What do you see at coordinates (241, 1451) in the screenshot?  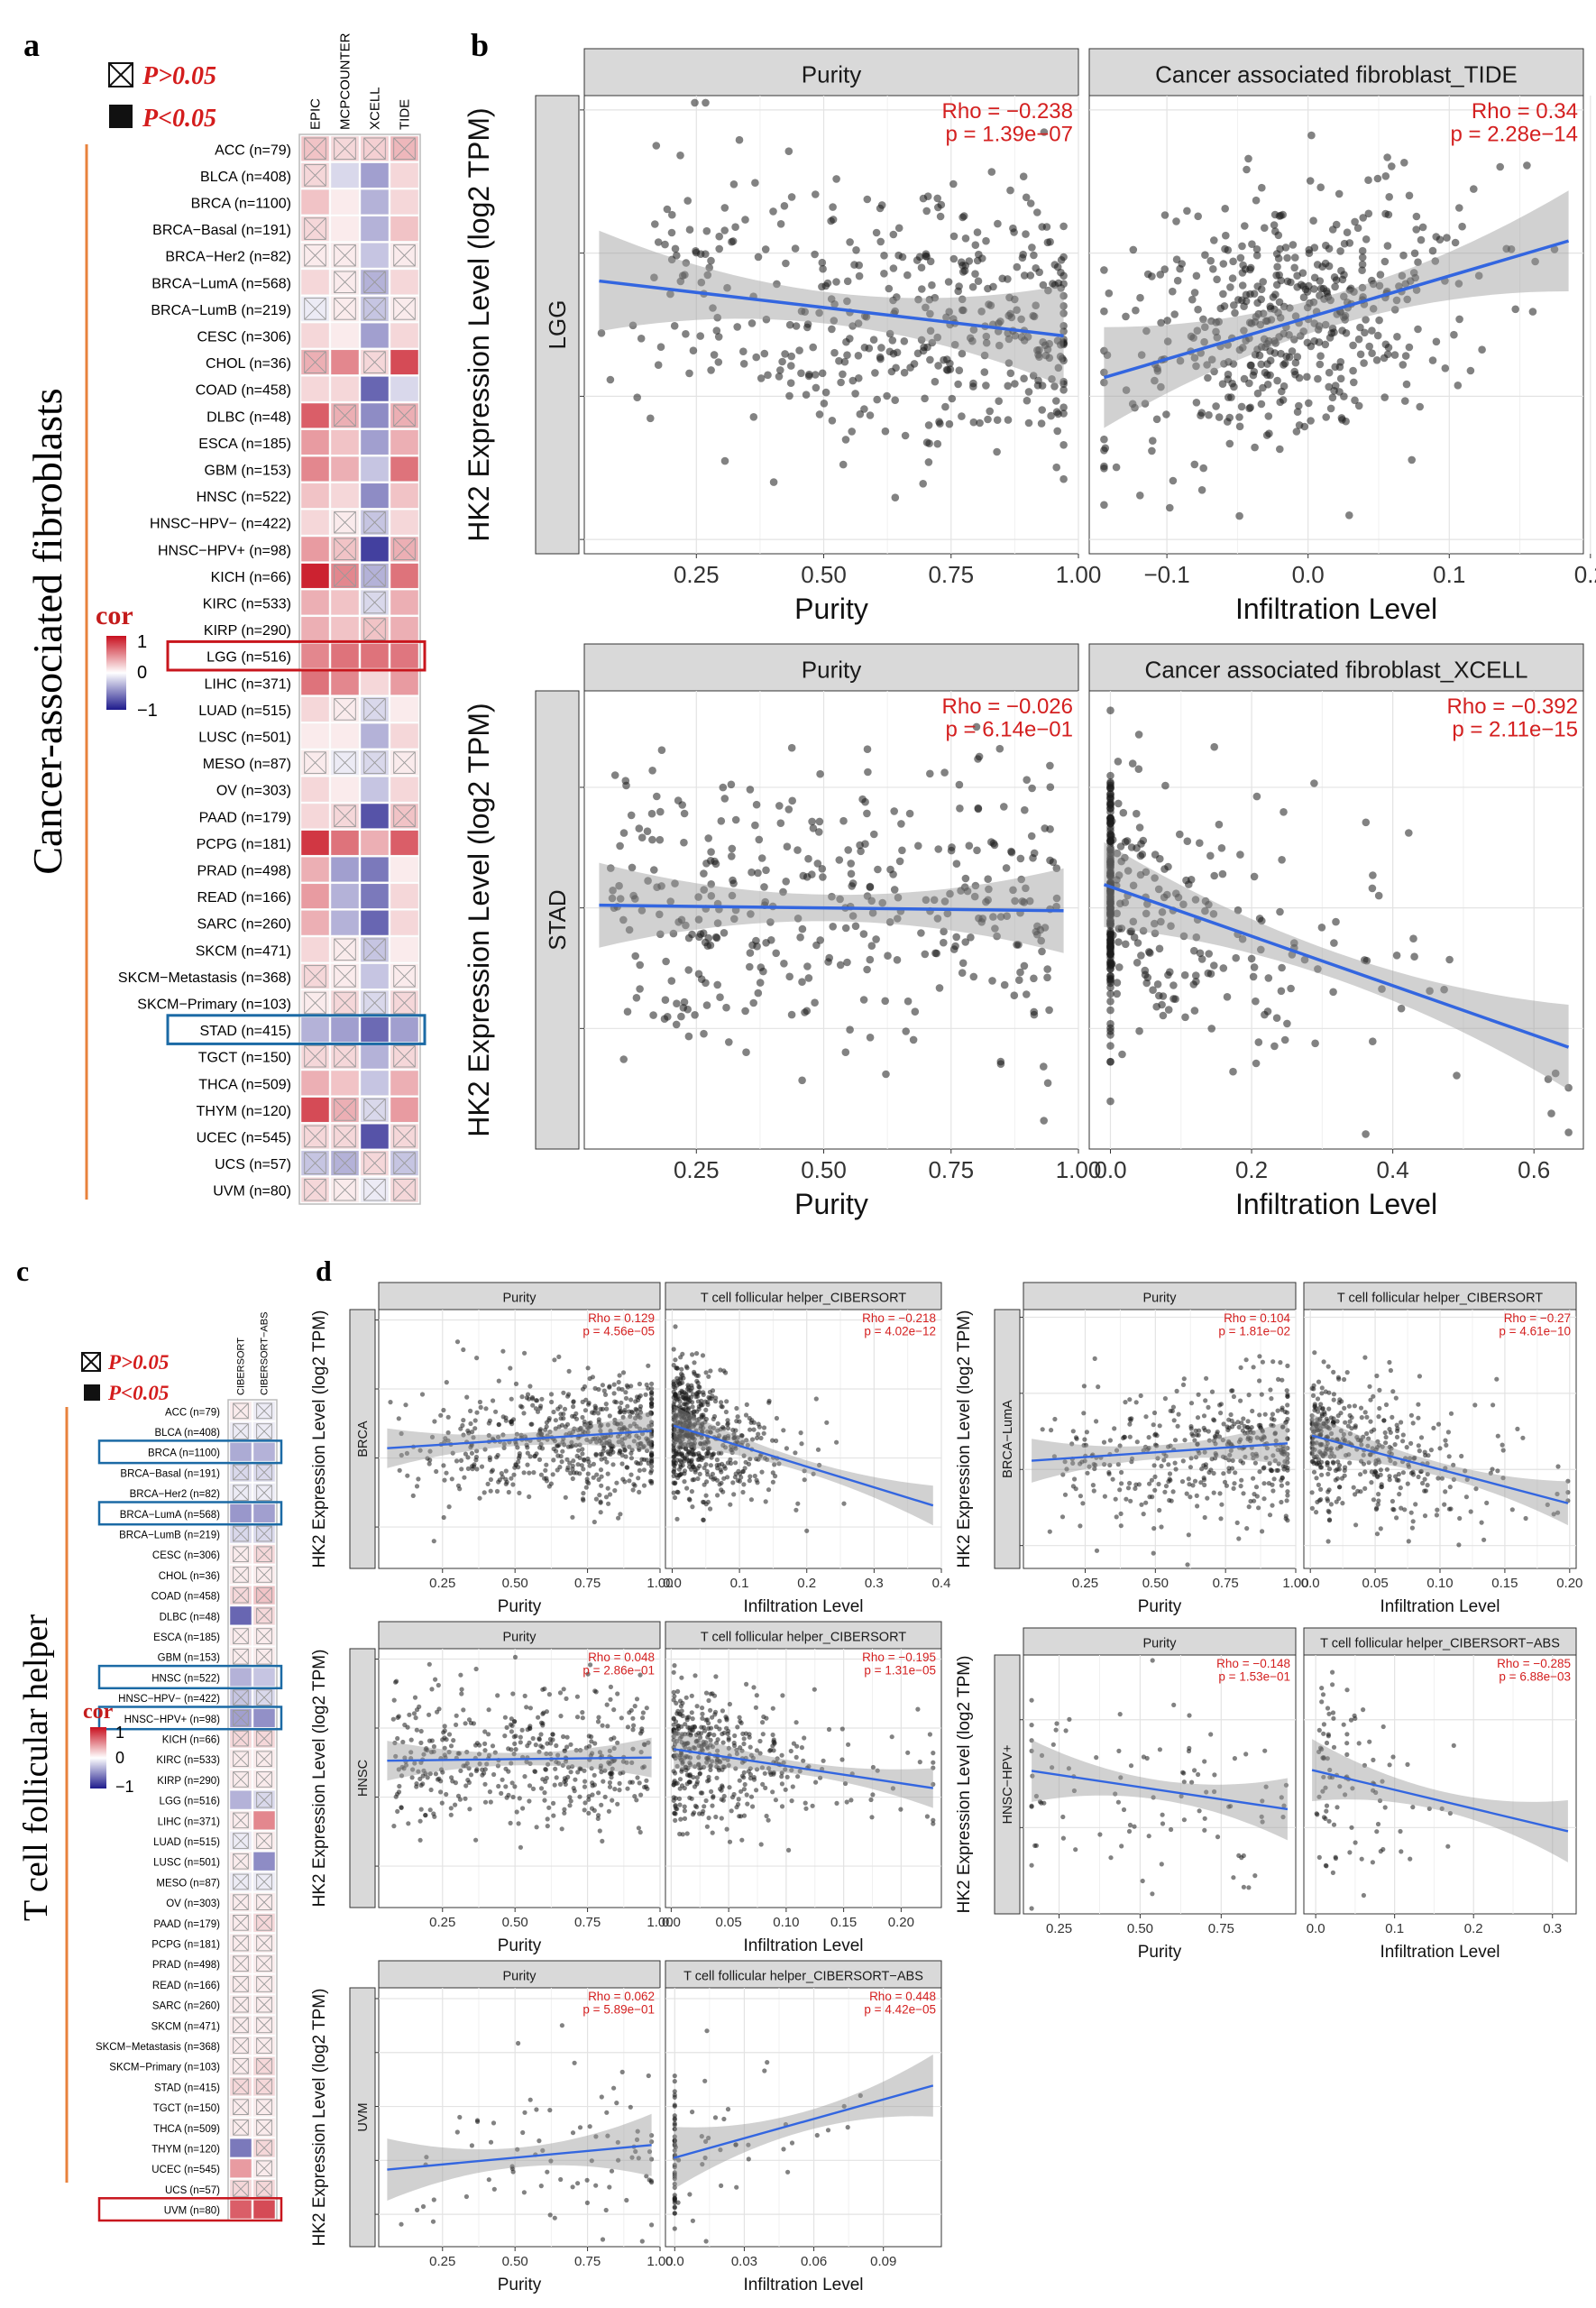 I see `c-cell` at bounding box center [241, 1451].